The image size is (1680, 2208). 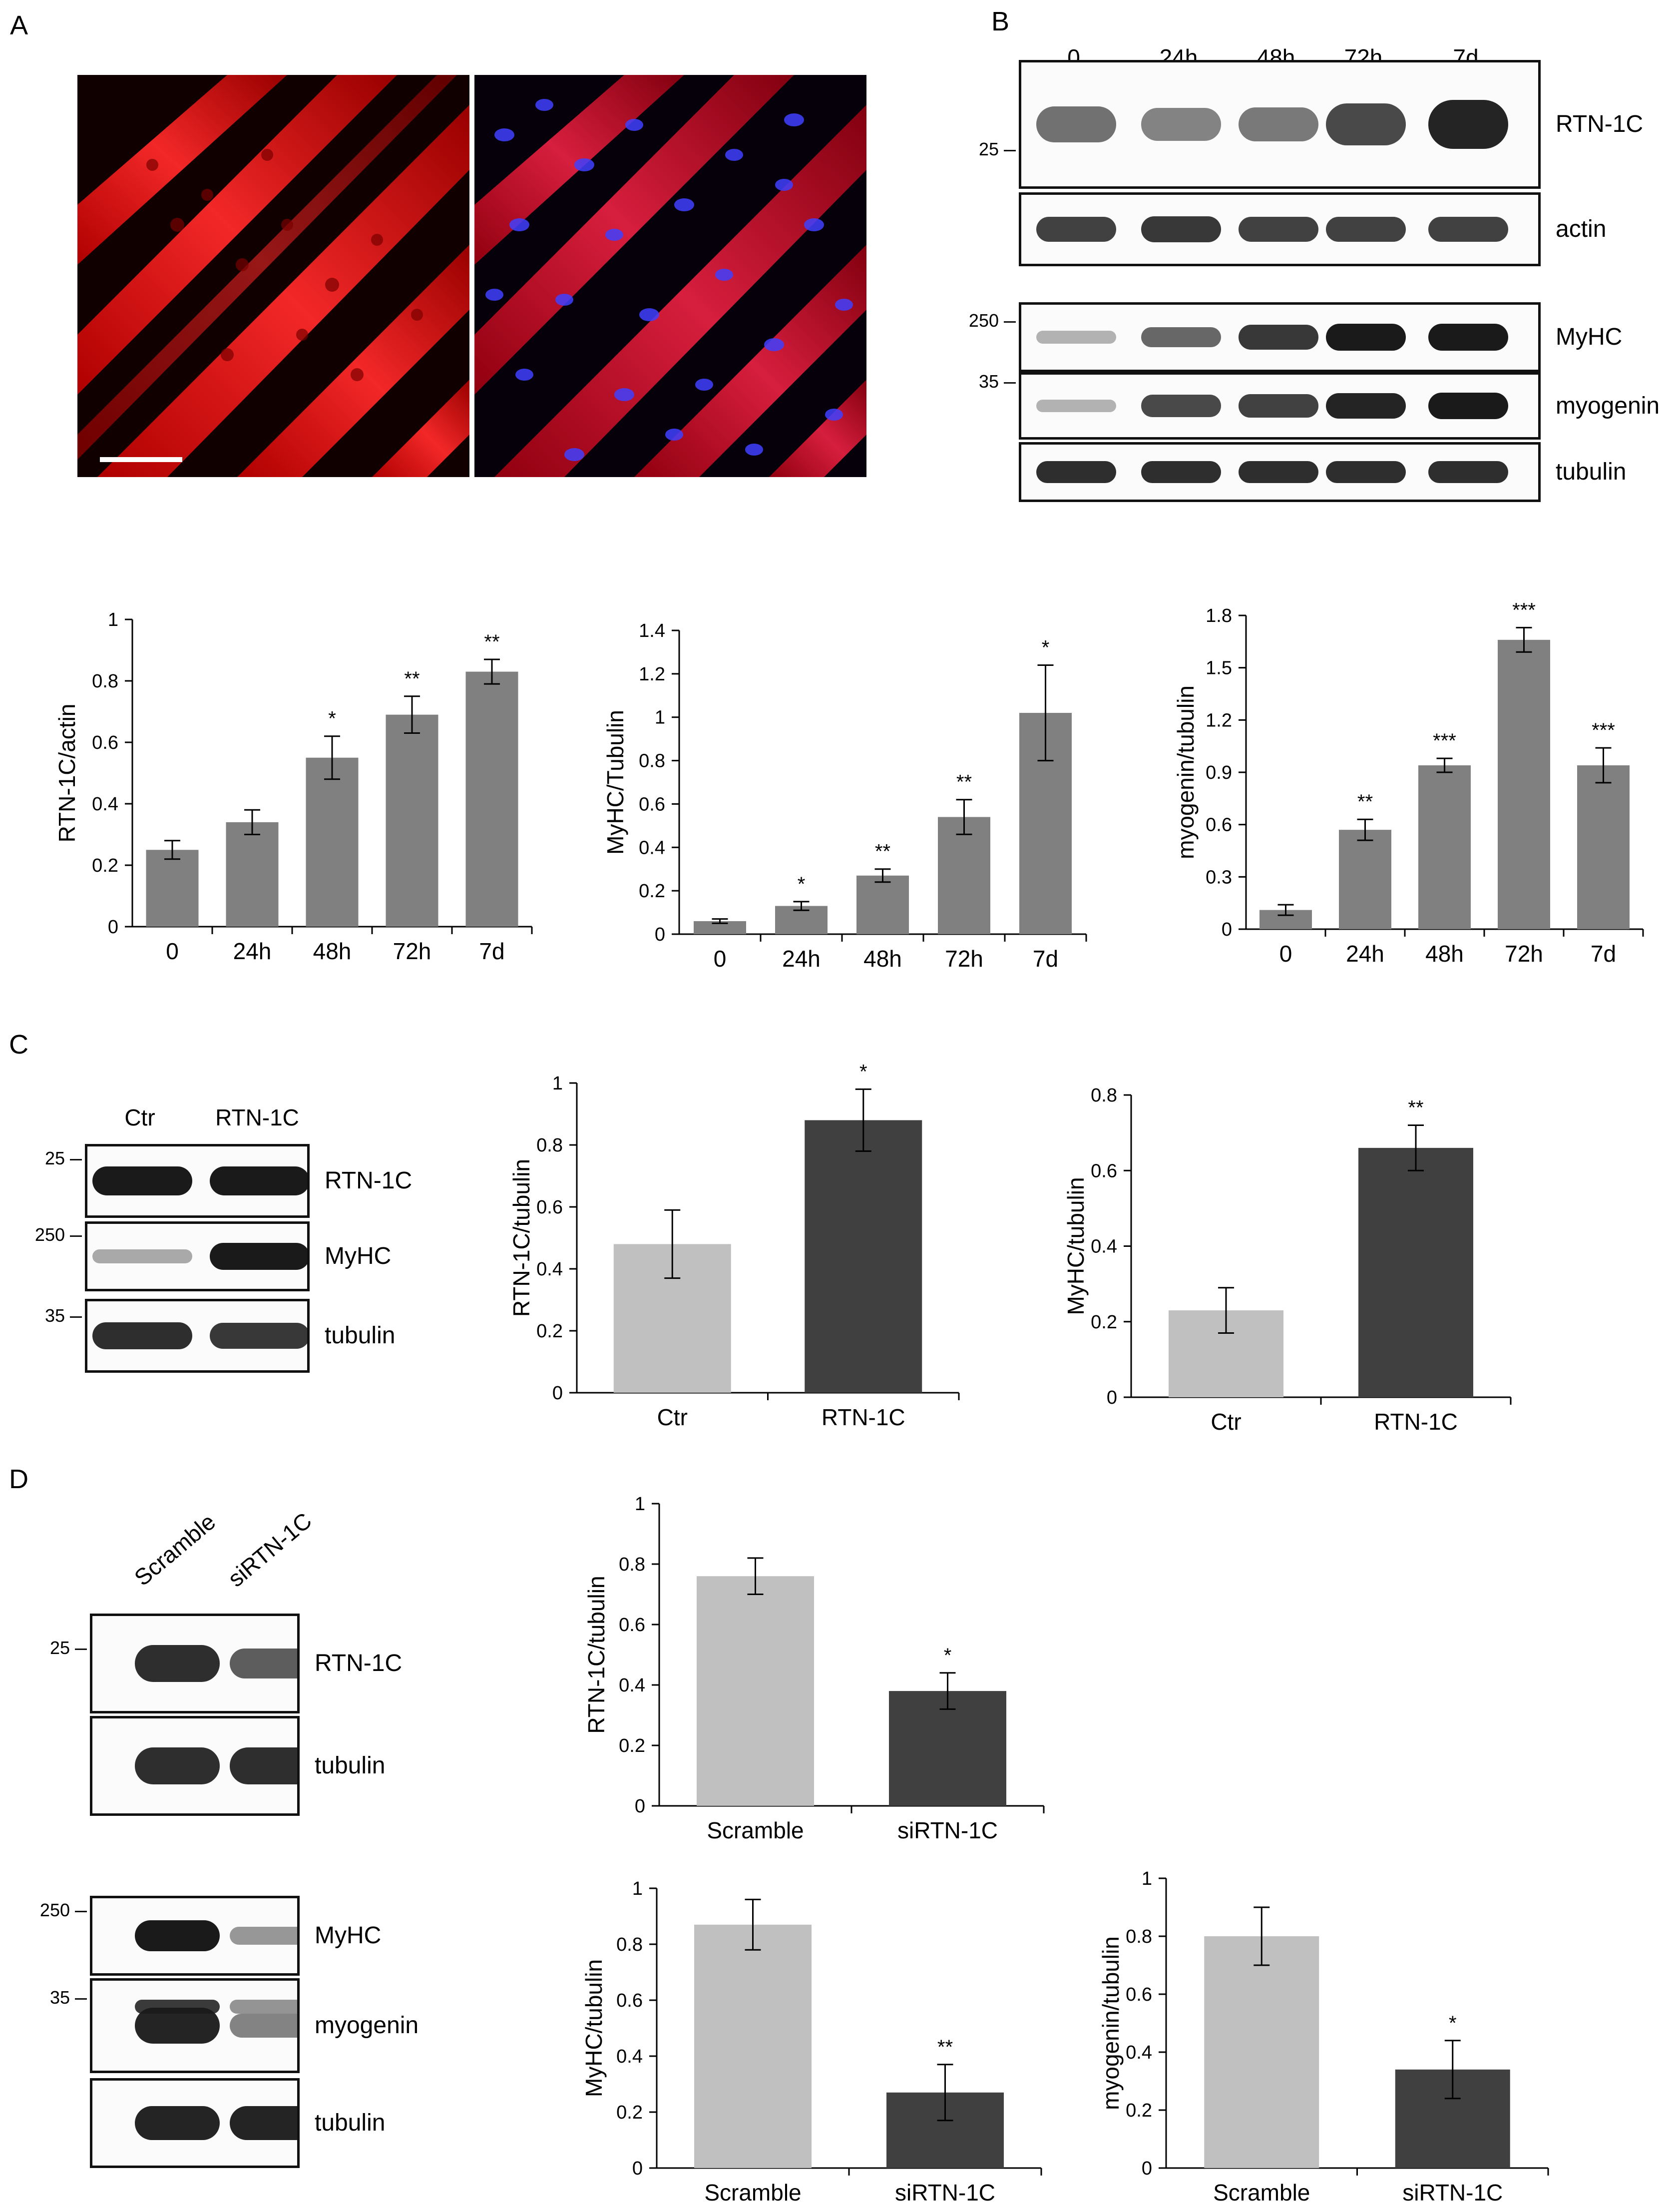 I want to click on panel-label-d: D, so click(x=18, y=1479).